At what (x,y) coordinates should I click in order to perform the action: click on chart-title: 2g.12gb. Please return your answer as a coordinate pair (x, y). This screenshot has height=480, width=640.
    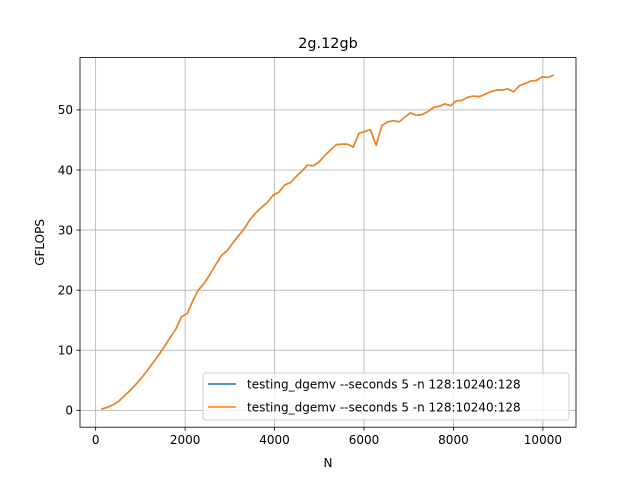
    Looking at the image, I should click on (327, 44).